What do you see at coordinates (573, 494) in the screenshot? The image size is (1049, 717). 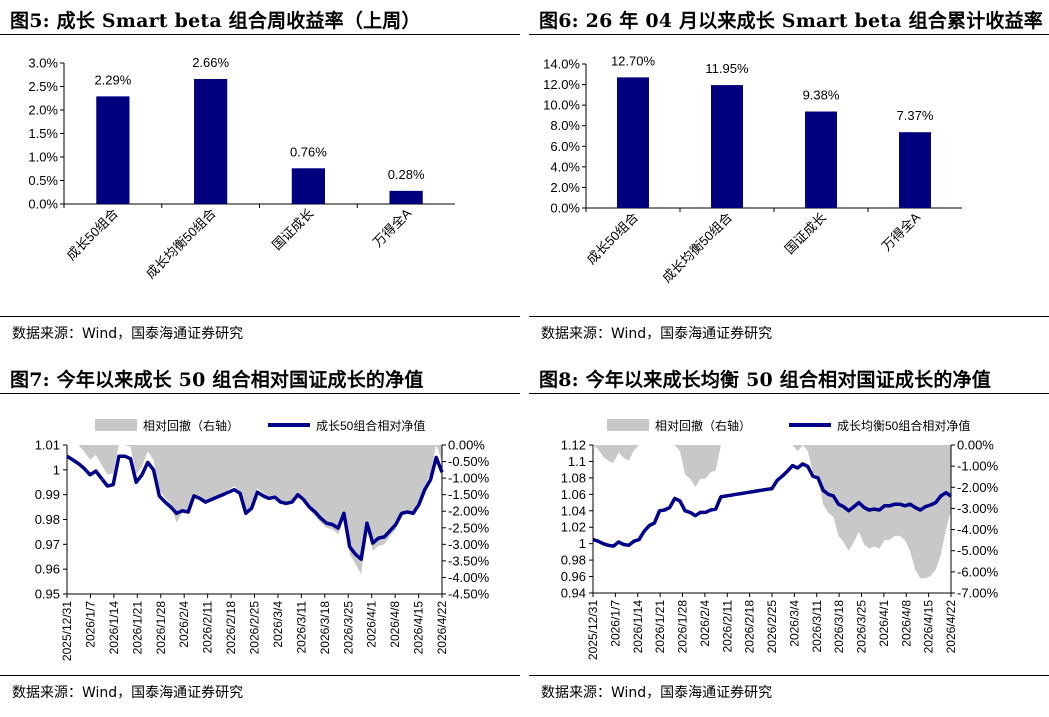 I see `left-y-tick-label: 1.06` at bounding box center [573, 494].